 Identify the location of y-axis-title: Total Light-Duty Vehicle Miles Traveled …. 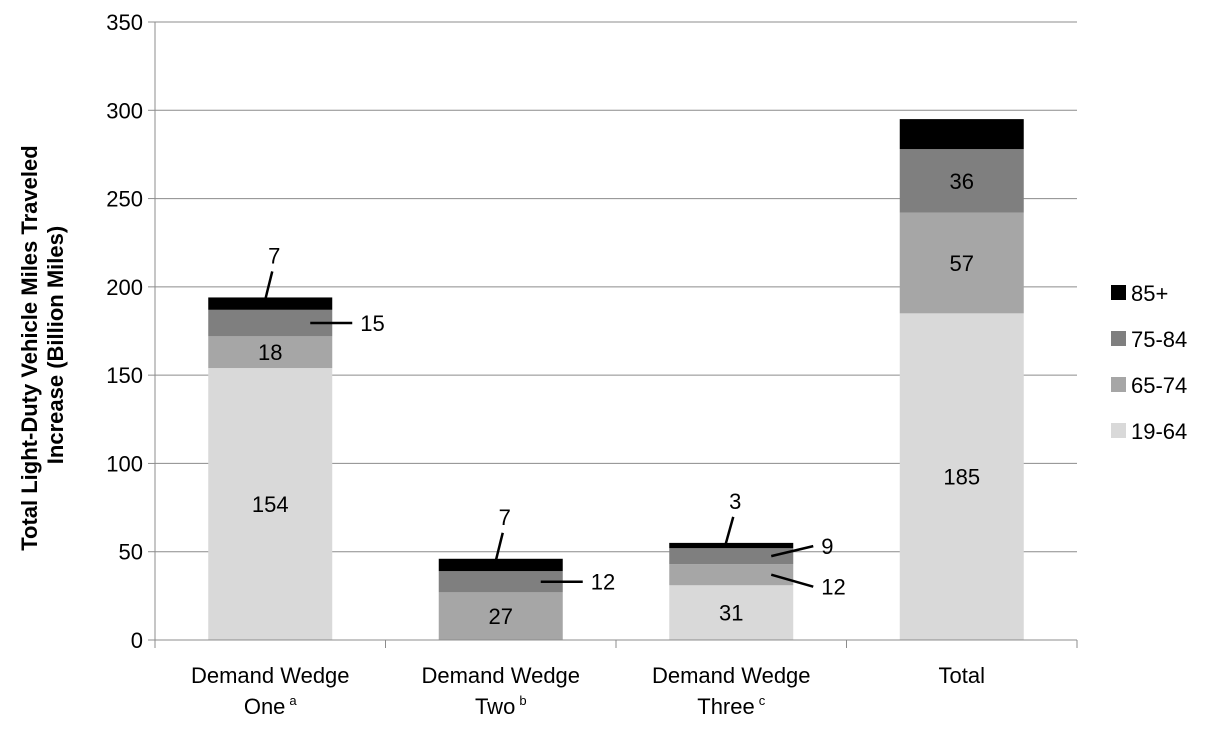
(42, 345).